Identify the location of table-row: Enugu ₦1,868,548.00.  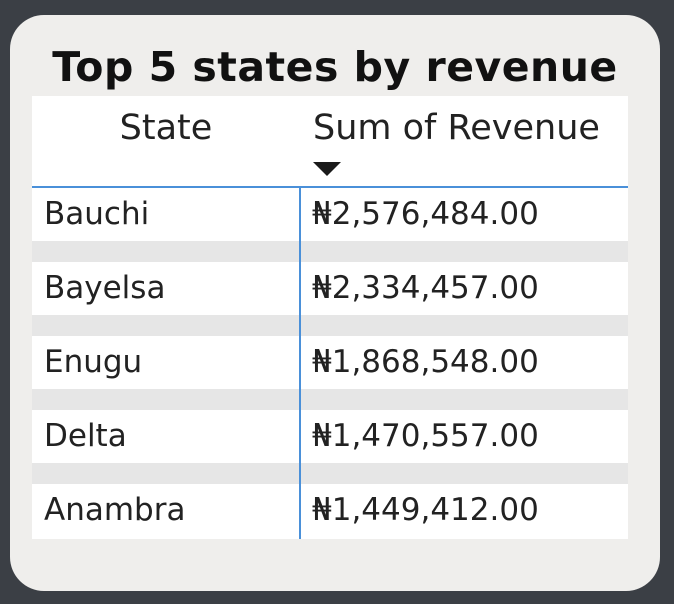
(330, 362).